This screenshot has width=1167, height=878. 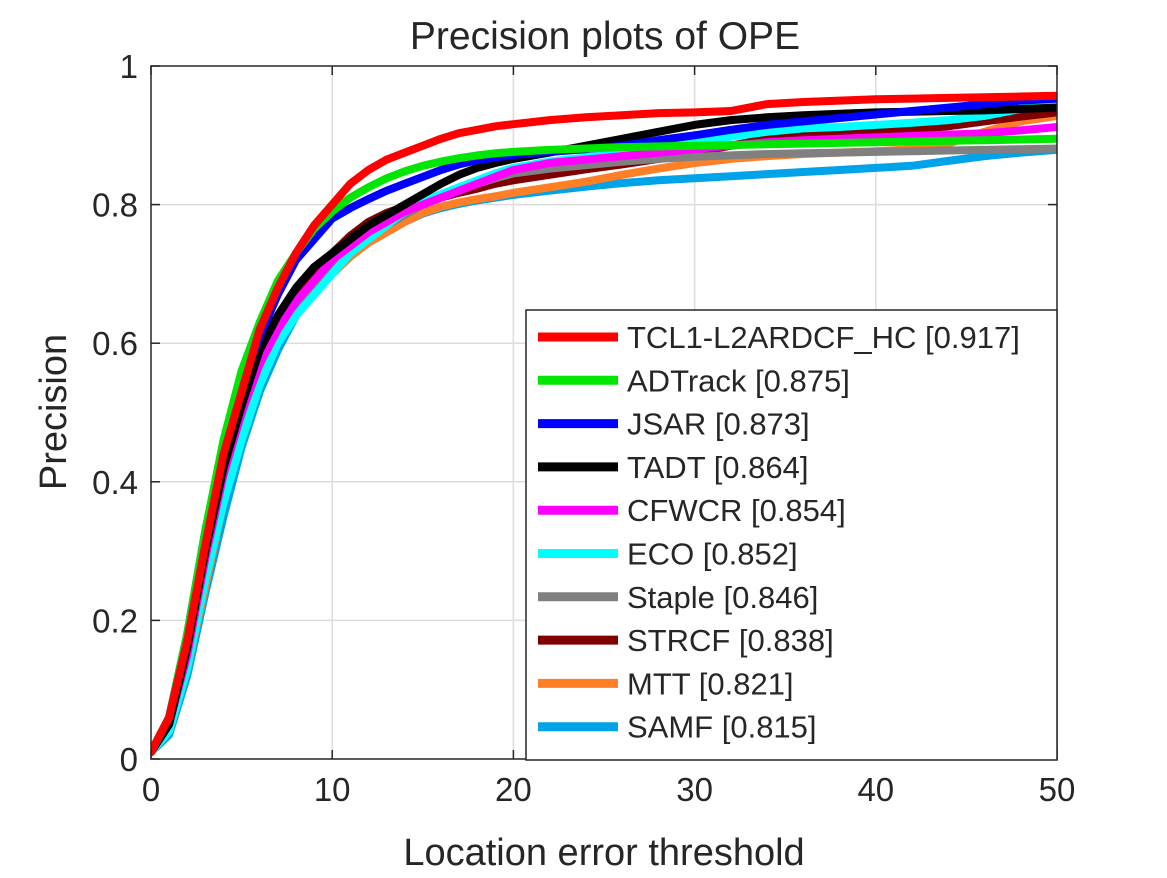 I want to click on legend-label: MTT [0.821], so click(x=710, y=683).